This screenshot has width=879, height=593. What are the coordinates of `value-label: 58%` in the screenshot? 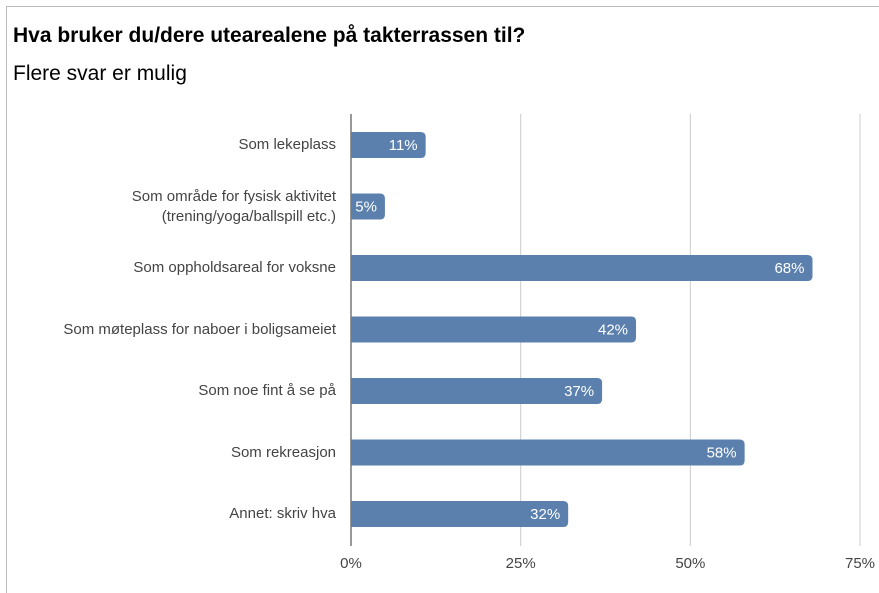 It's located at (722, 452).